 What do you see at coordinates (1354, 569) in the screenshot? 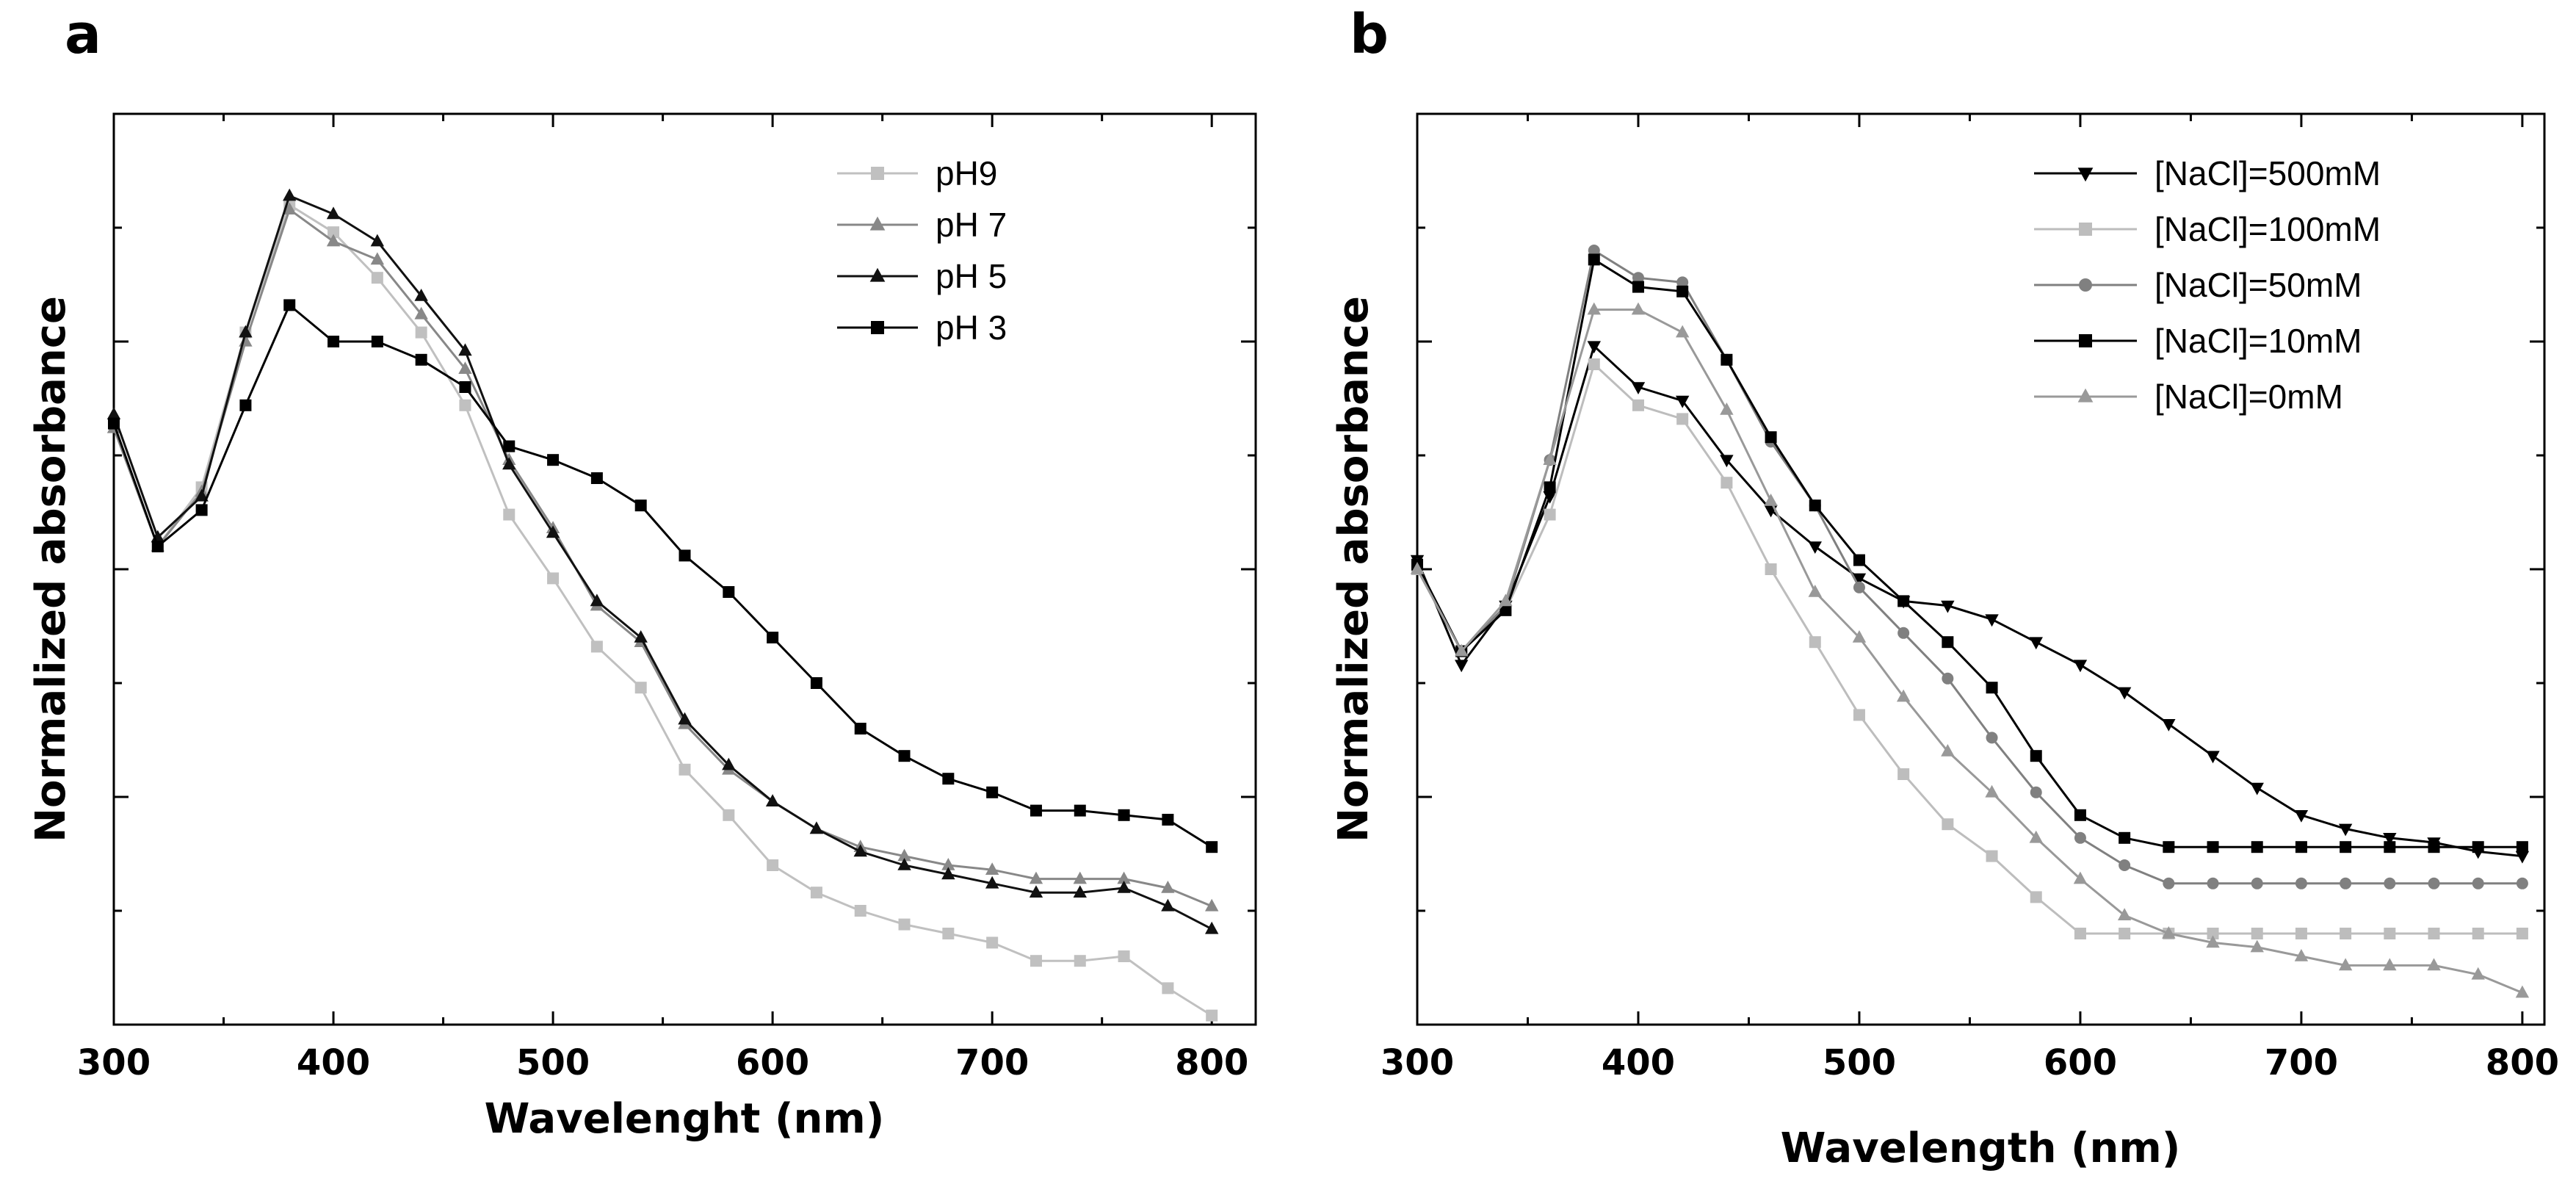
I see `panel-b-y-axis-title: Normalized absorbance` at bounding box center [1354, 569].